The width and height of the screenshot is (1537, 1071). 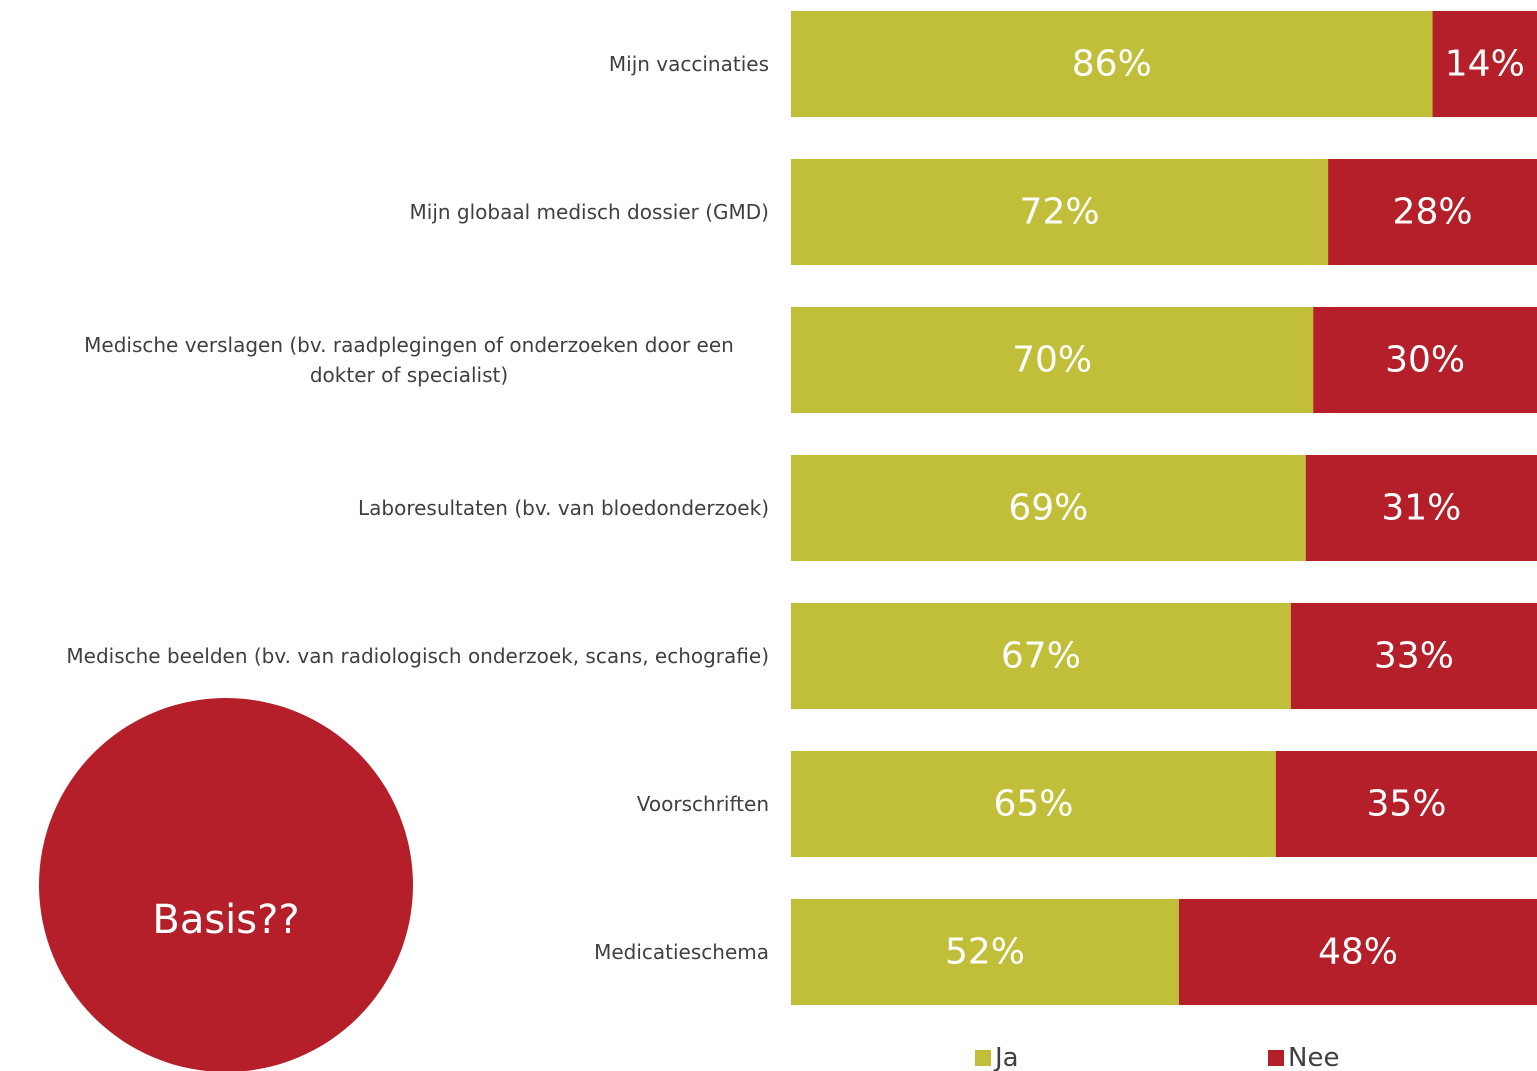 I want to click on value-label: 70%, so click(x=1052, y=360).